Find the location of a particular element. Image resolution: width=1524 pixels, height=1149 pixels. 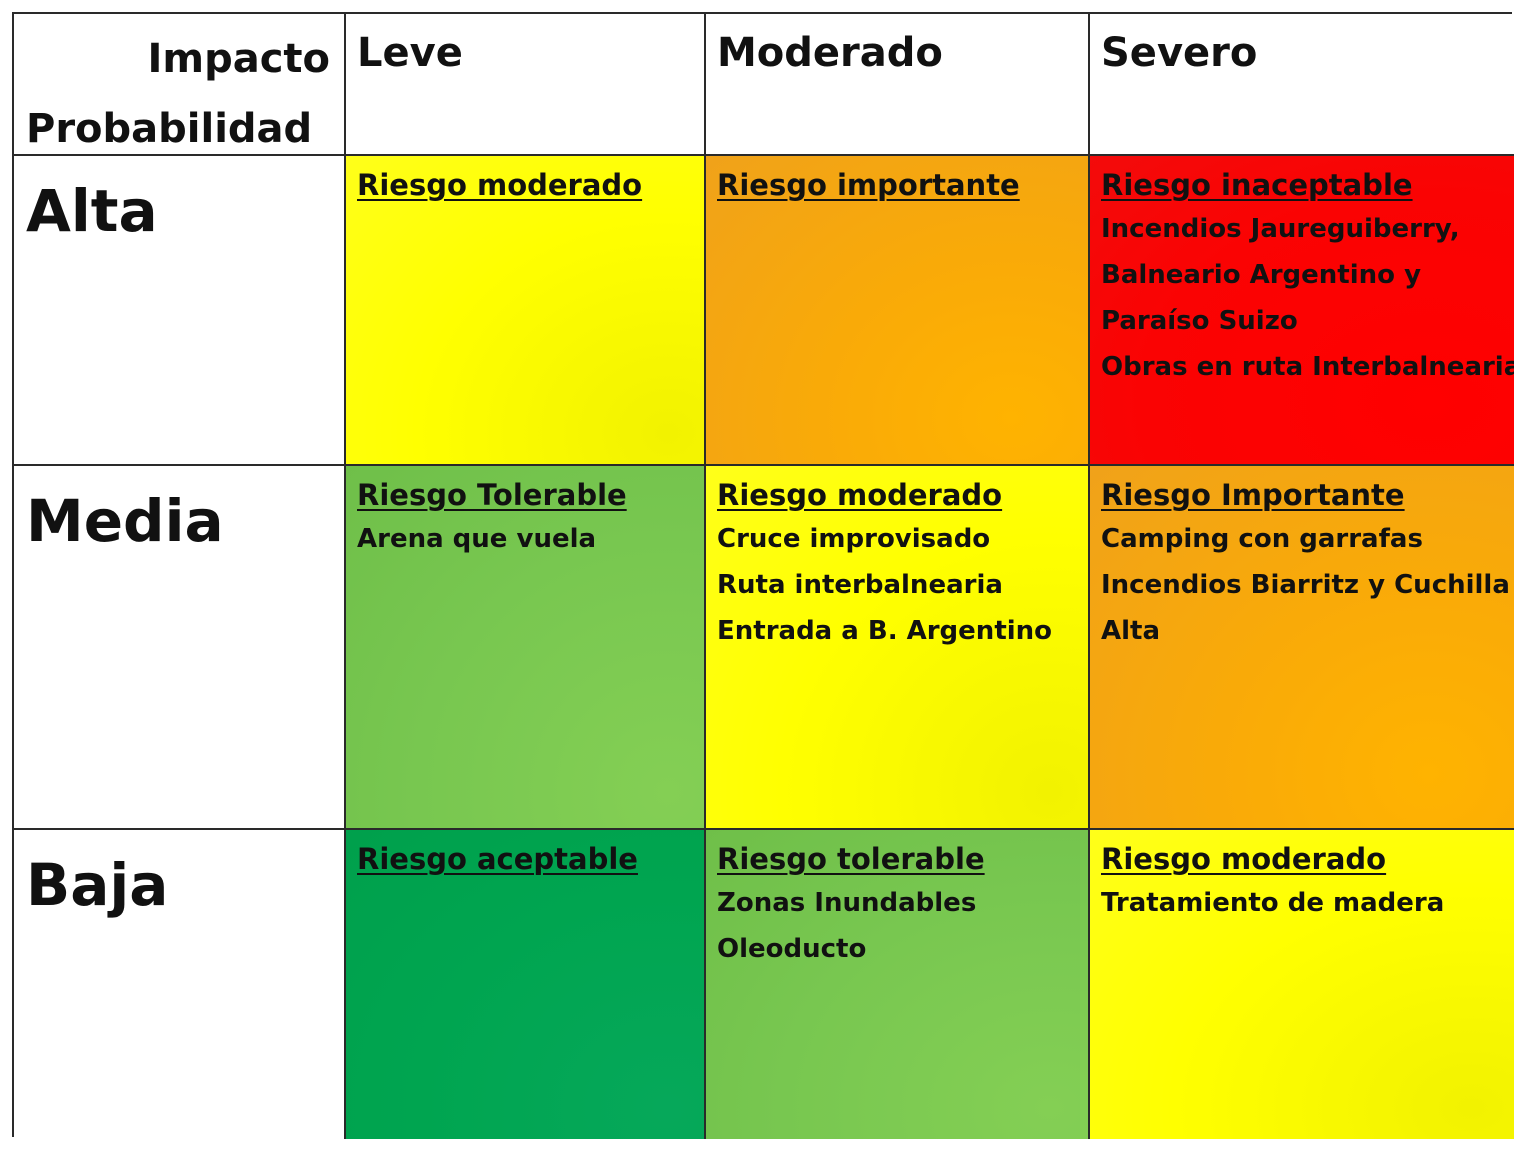

risk-item: Alta is located at coordinates (1131, 631).